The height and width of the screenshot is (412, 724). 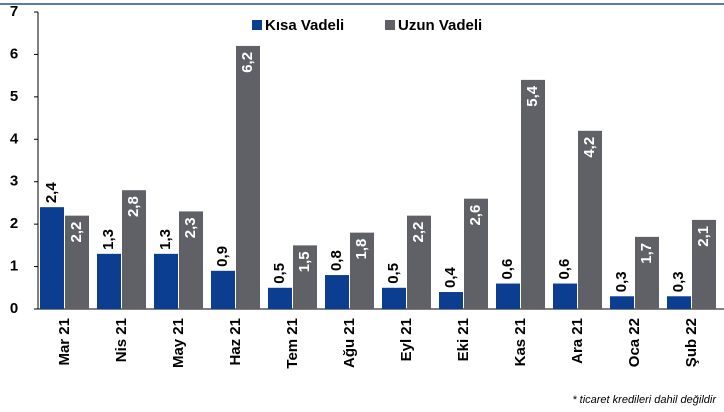 What do you see at coordinates (520, 342) in the screenshot?
I see `x-tick-label: Kas 21` at bounding box center [520, 342].